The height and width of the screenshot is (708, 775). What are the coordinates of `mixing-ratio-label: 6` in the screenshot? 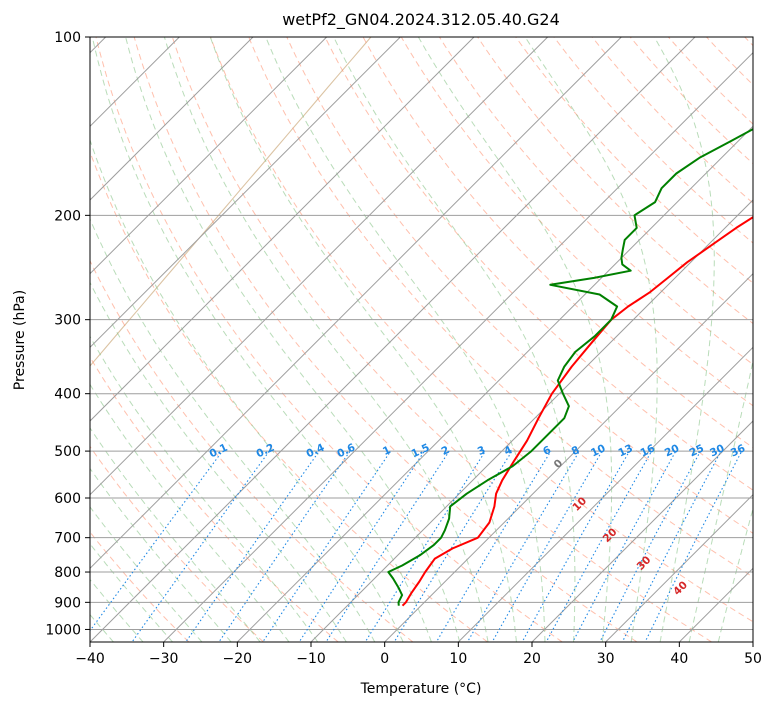 It's located at (547, 451).